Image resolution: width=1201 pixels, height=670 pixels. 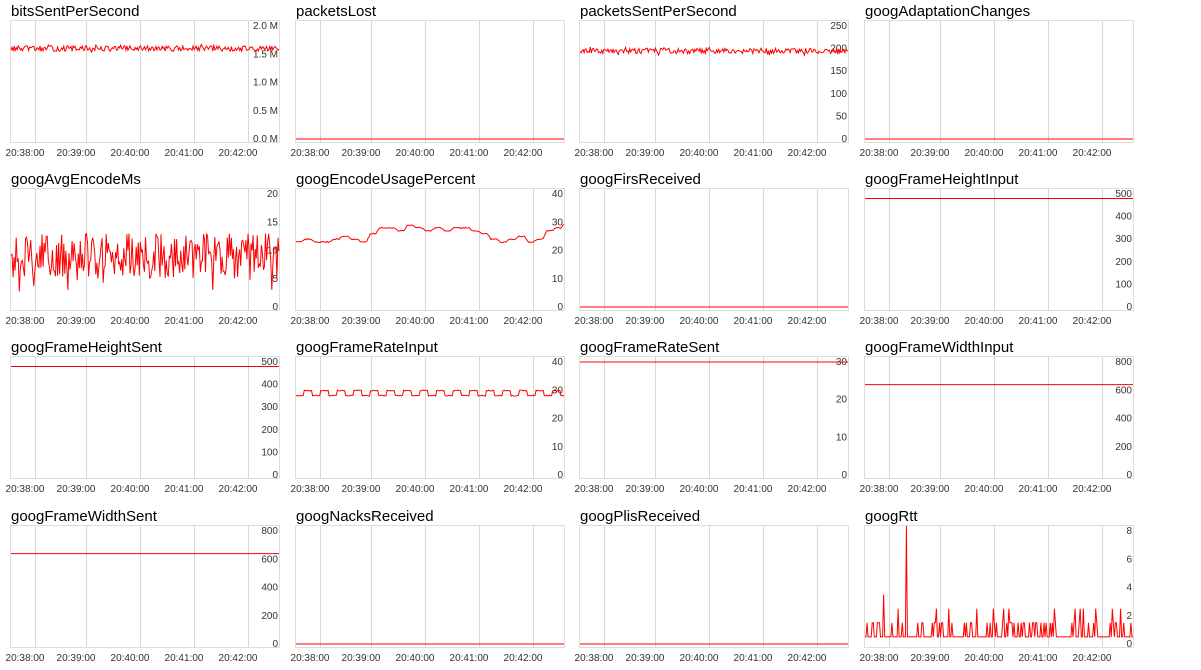 I want to click on y-tick-label: 6, so click(x=1129, y=559).